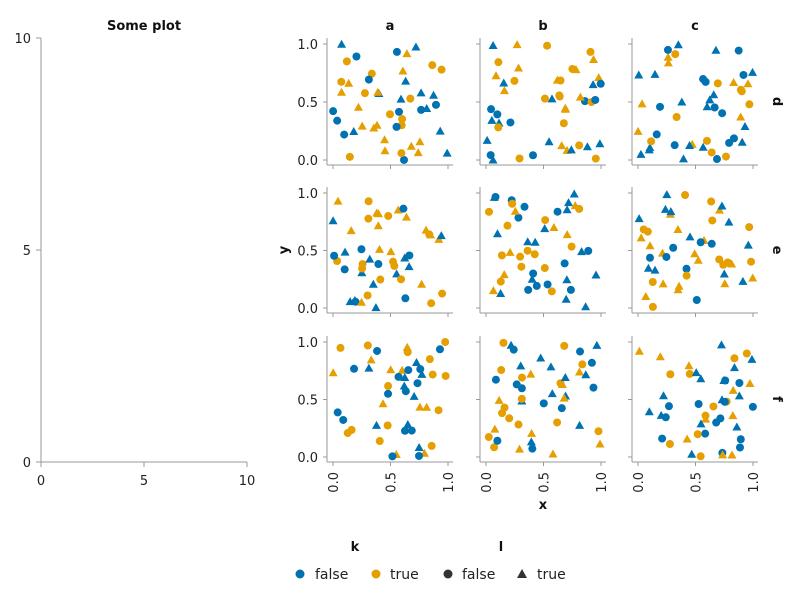  Describe the element at coordinates (404, 575) in the screenshot. I see `legend-k-true-label: true` at that location.